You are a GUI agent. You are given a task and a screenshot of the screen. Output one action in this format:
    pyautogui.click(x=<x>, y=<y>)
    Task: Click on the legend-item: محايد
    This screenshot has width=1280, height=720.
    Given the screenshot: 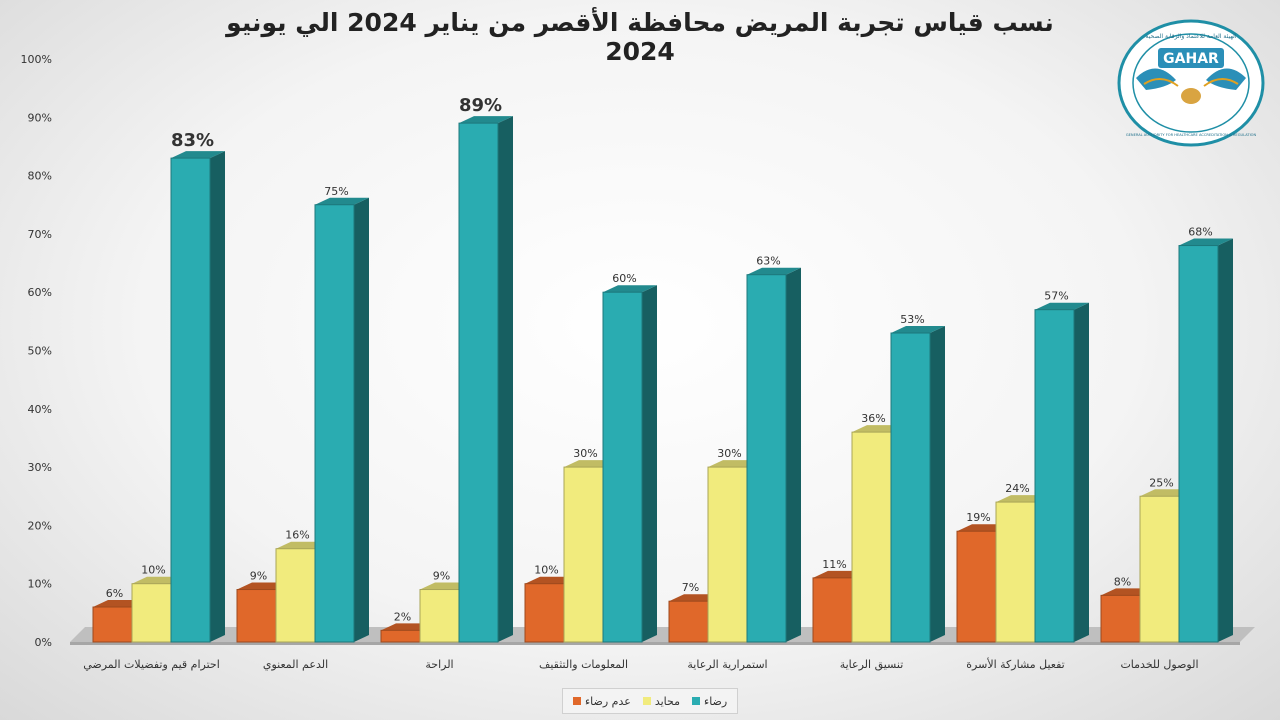 What is the action you would take?
    pyautogui.click(x=661, y=701)
    